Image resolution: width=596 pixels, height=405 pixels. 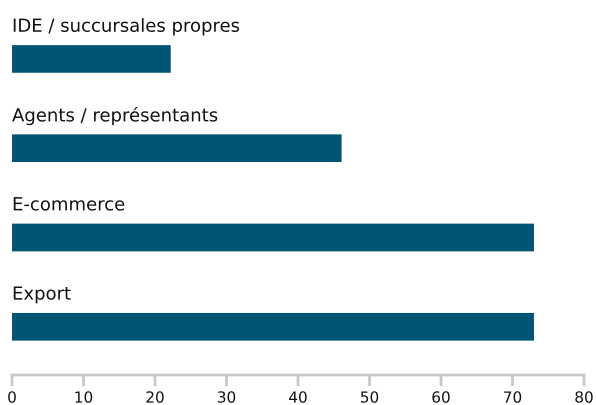 I want to click on y-tick-label: E-commerce, so click(x=69, y=204).